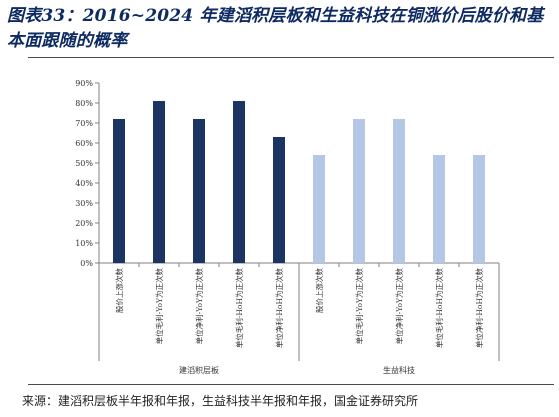 The width and height of the screenshot is (559, 417). What do you see at coordinates (84, 223) in the screenshot?
I see `y-tick-label: 20%` at bounding box center [84, 223].